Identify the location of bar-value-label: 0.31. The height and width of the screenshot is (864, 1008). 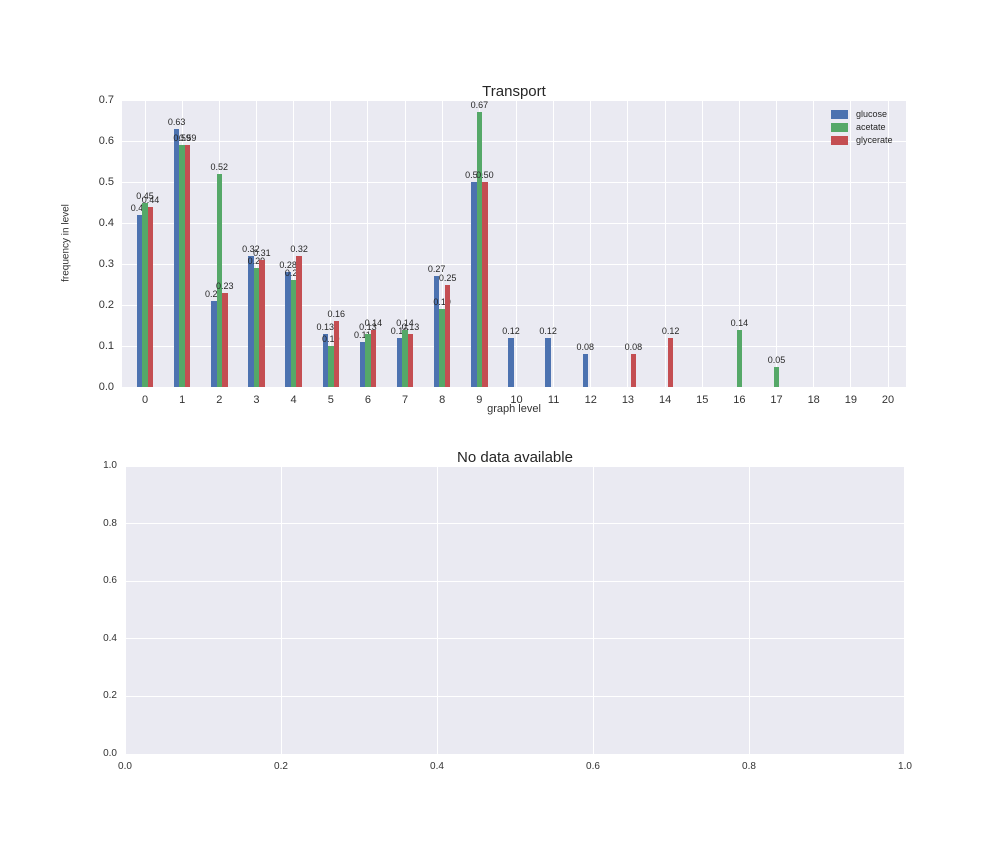
(262, 252).